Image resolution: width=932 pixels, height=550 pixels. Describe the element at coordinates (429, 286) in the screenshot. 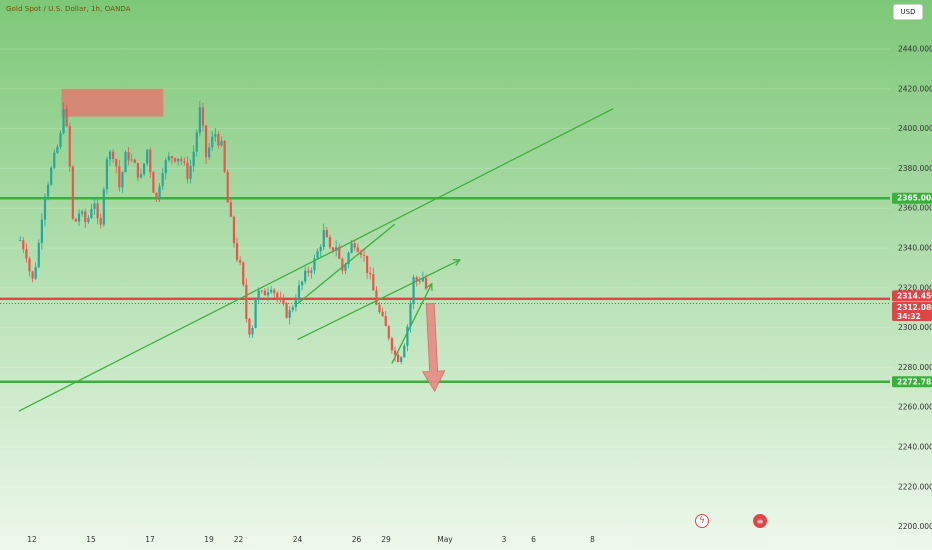

I see `arrow-head` at that location.